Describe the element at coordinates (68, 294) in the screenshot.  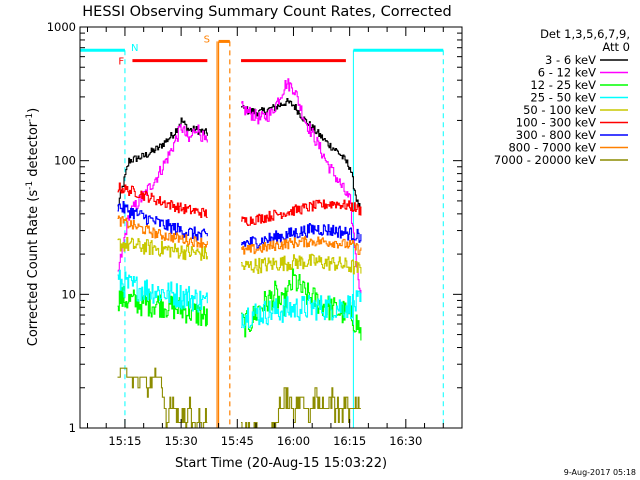
I see `y-tick-label-1: 10` at that location.